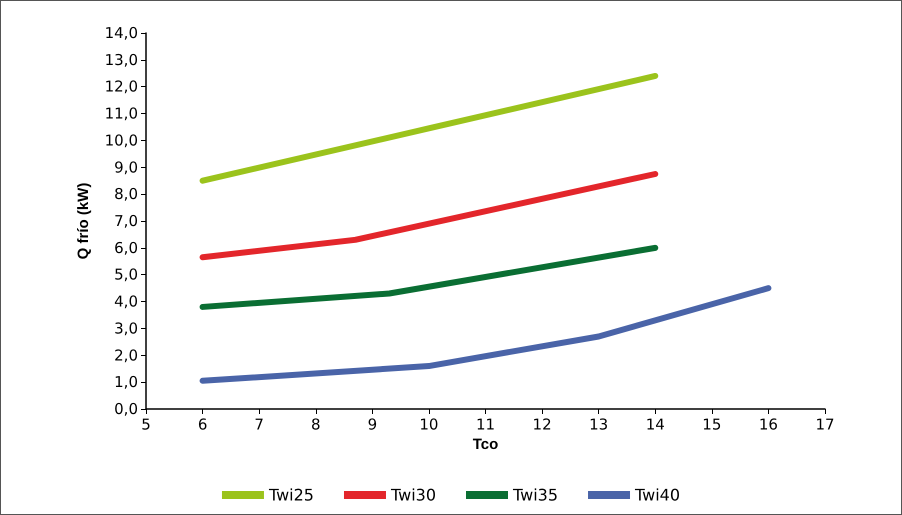  I want to click on y-tick-label: 8,0, so click(126, 194).